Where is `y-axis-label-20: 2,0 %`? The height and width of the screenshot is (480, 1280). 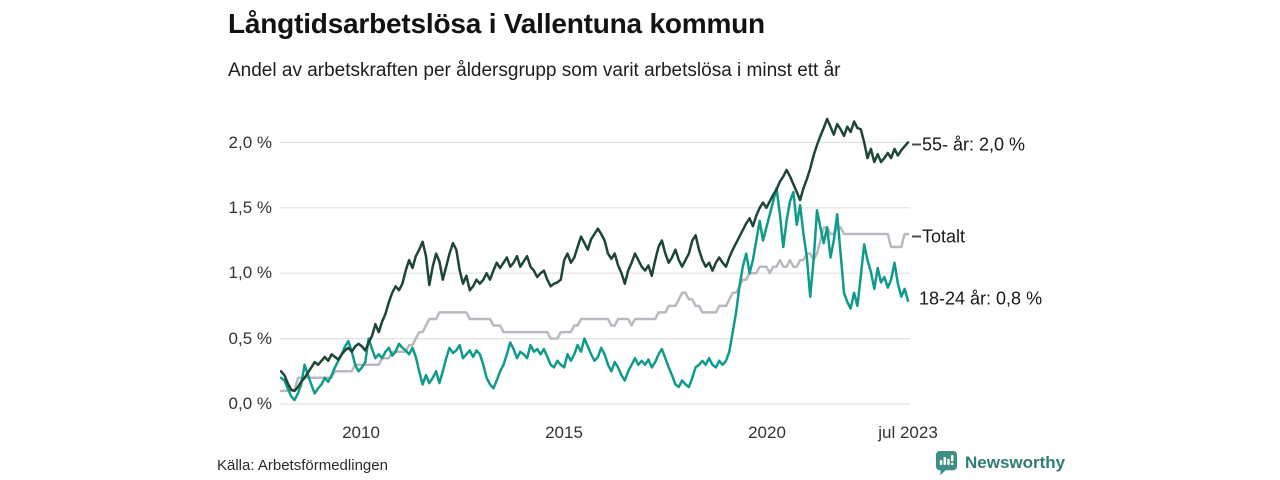
y-axis-label-20: 2,0 % is located at coordinates (250, 142).